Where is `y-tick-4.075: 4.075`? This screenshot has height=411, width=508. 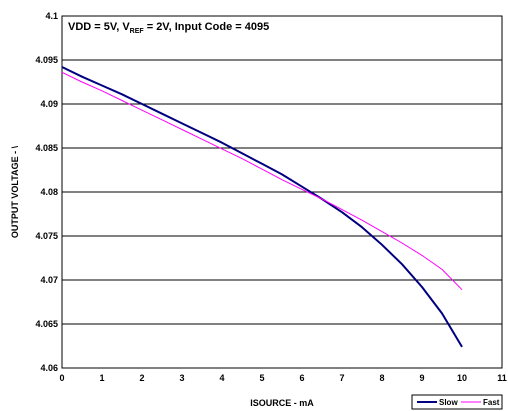 y-tick-4.075: 4.075 is located at coordinates (46, 236).